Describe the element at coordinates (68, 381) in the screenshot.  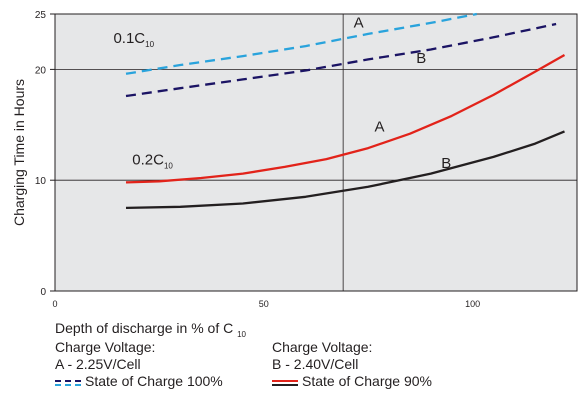
I see `dashed-line-swatch` at that location.